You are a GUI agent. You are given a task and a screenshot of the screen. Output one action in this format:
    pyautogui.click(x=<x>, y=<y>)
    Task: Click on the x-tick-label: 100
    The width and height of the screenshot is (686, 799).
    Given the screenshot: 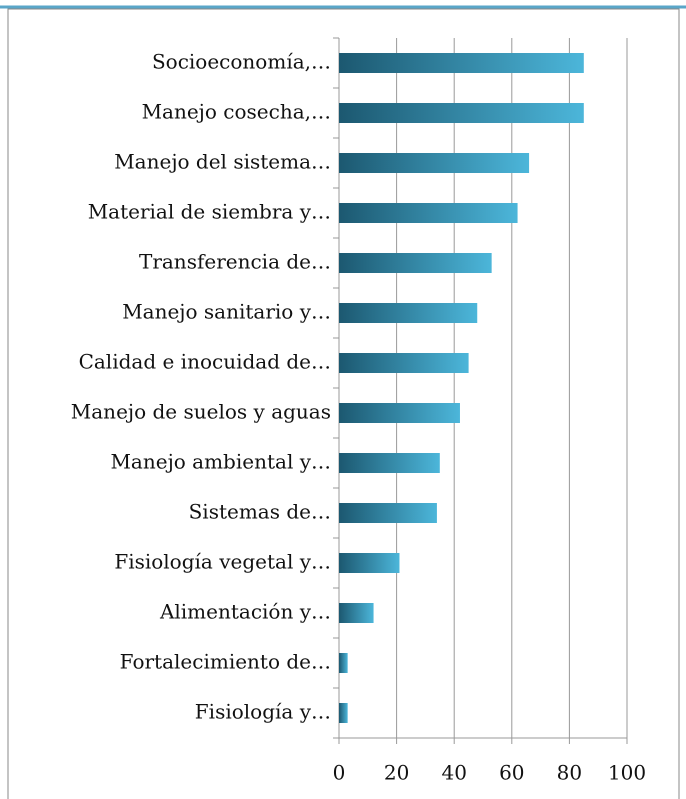 What is the action you would take?
    pyautogui.click(x=627, y=773)
    